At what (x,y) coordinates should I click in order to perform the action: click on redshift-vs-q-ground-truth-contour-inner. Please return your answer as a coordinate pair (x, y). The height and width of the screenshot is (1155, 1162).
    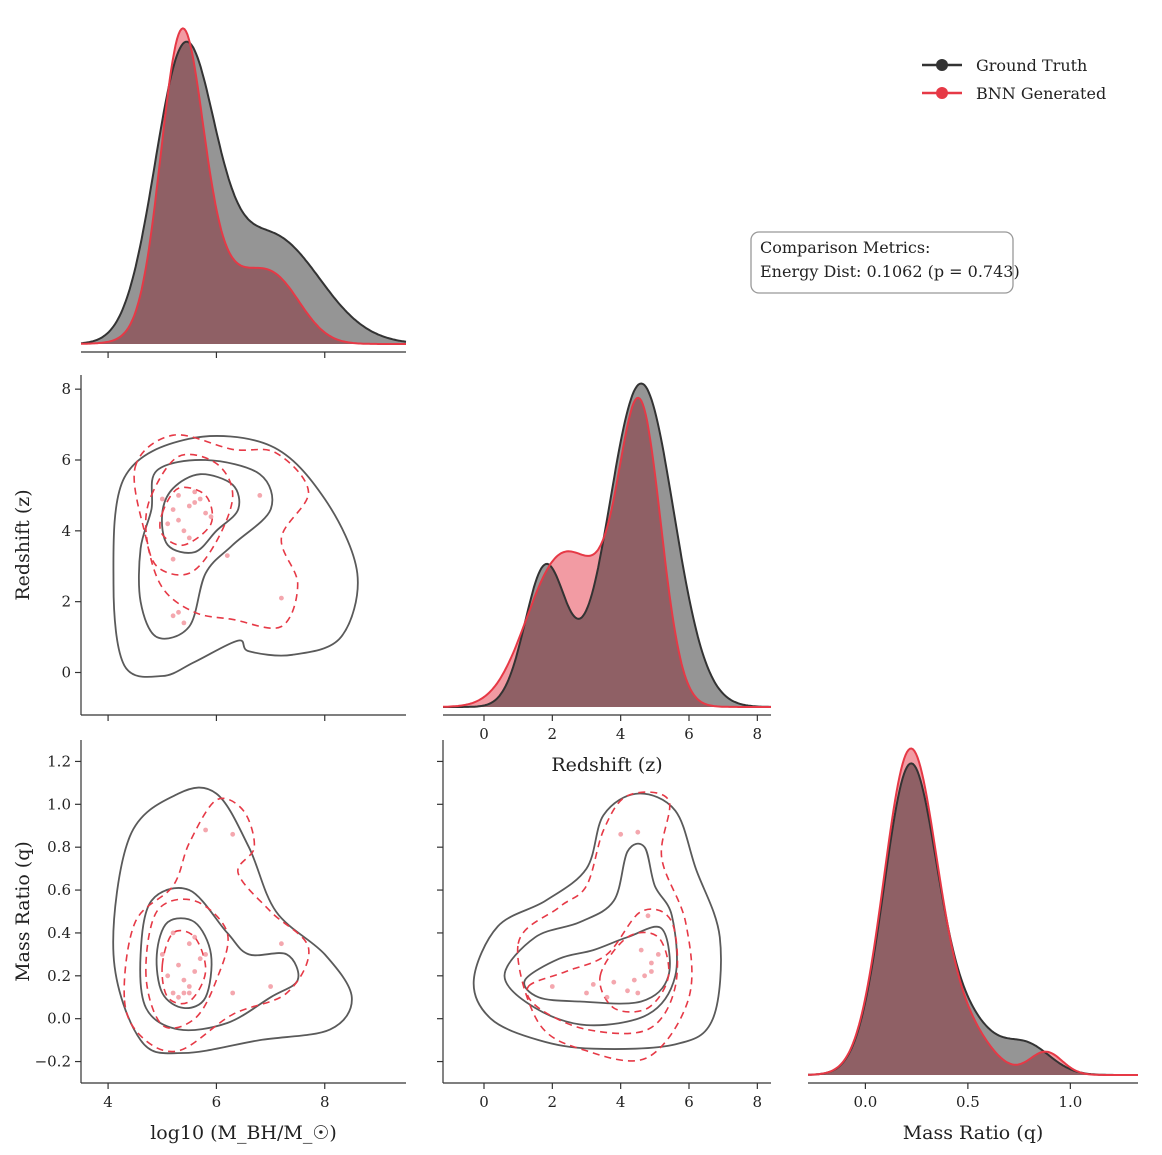
    Looking at the image, I should click on (597, 965).